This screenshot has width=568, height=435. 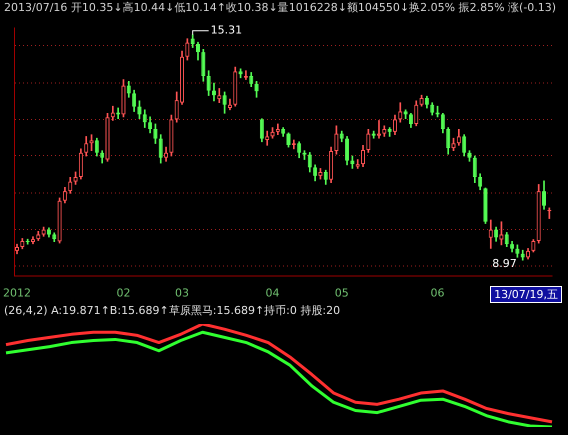 I want to click on annotation: 8.97, so click(x=504, y=263).